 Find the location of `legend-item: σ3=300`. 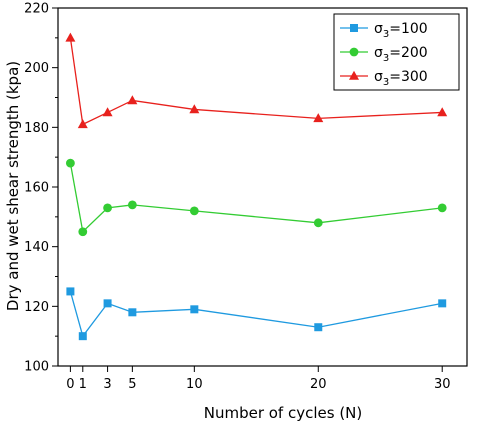

legend-item: σ3=300 is located at coordinates (384, 78).